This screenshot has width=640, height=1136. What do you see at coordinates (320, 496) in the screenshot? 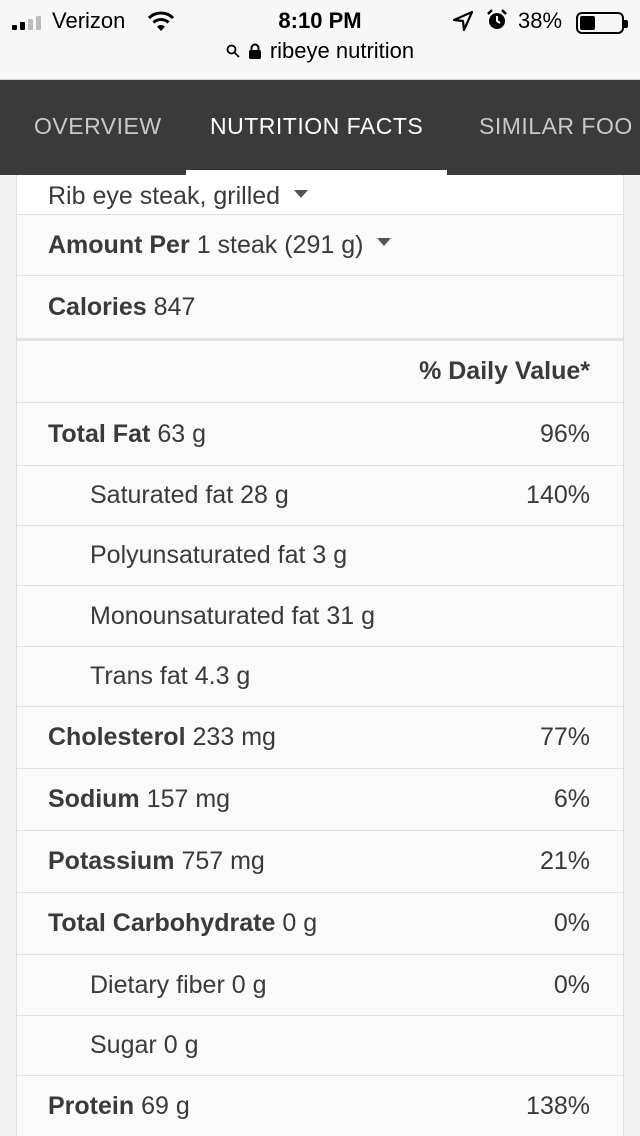
I see `nutrient-row: Saturated fat 28 g 140%` at bounding box center [320, 496].